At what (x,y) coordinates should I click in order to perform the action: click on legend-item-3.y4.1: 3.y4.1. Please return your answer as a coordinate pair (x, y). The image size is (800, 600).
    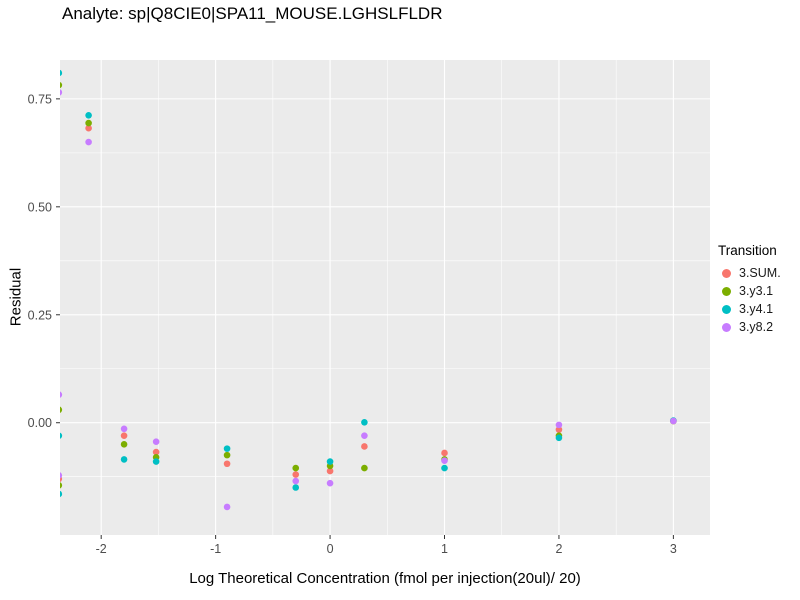
    Looking at the image, I should click on (749, 309).